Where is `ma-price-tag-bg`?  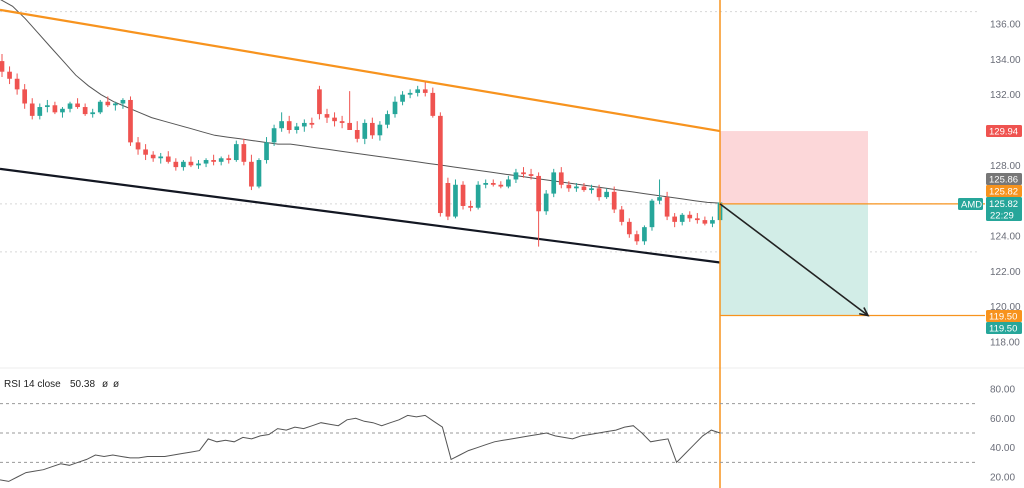
ma-price-tag-bg is located at coordinates (1004, 179).